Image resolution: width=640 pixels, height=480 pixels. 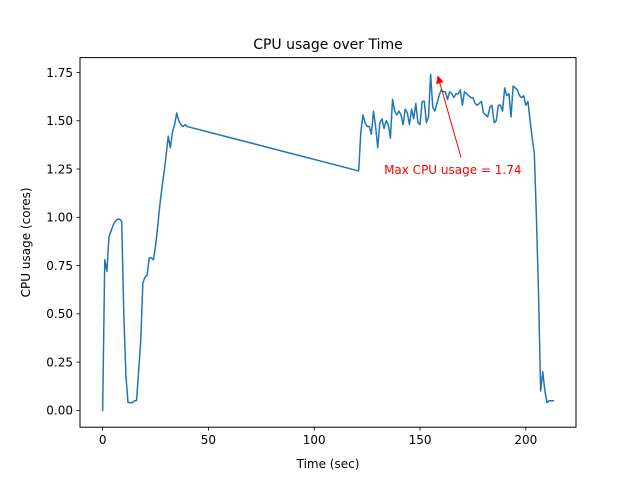 I want to click on y-tick-label: 1.00, so click(x=59, y=218).